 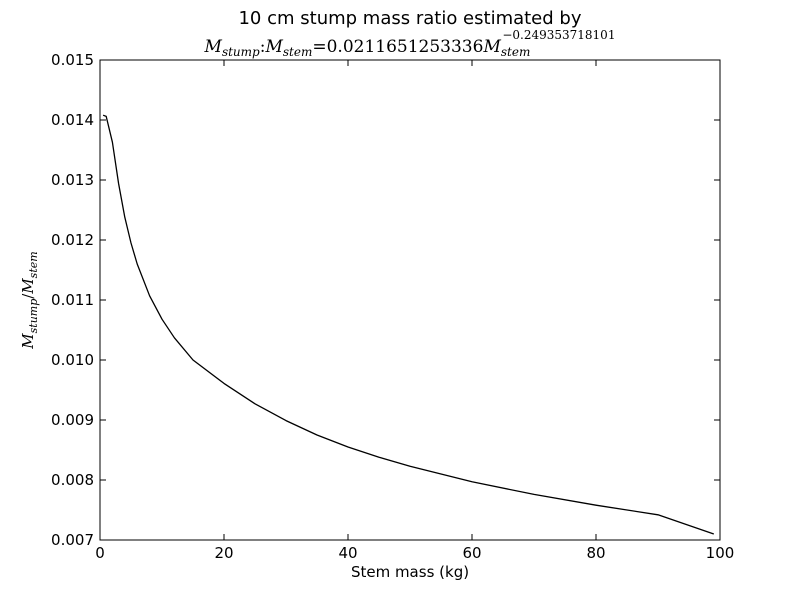 I want to click on x-axis-label: Stem mass (kg), so click(x=410, y=572).